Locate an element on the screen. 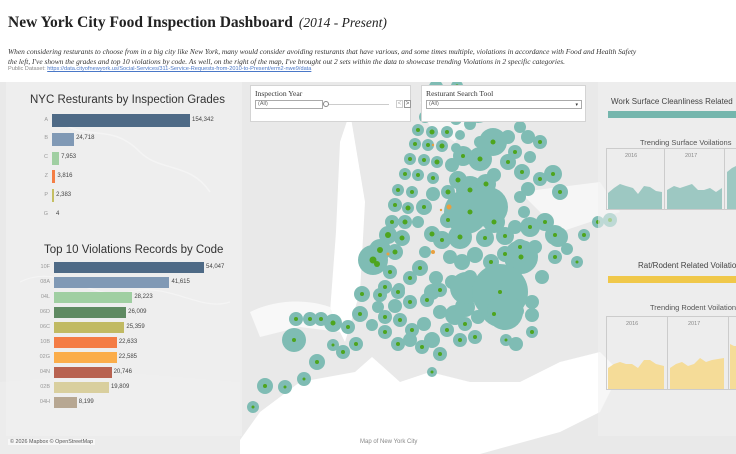 The height and width of the screenshot is (454, 736). rodent-year-2016: 2016 is located at coordinates (632, 324).